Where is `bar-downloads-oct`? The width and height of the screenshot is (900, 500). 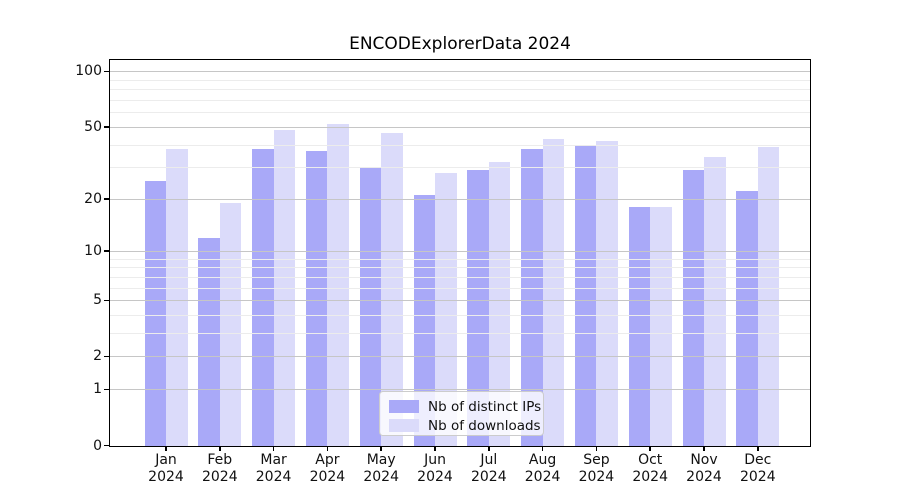
bar-downloads-oct is located at coordinates (661, 326).